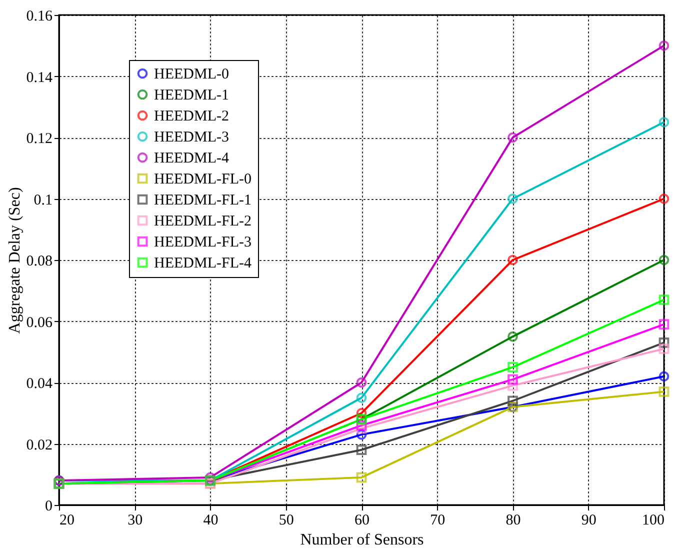 The image size is (683, 552). I want to click on legend-label: HEEDML-1, so click(191, 96).